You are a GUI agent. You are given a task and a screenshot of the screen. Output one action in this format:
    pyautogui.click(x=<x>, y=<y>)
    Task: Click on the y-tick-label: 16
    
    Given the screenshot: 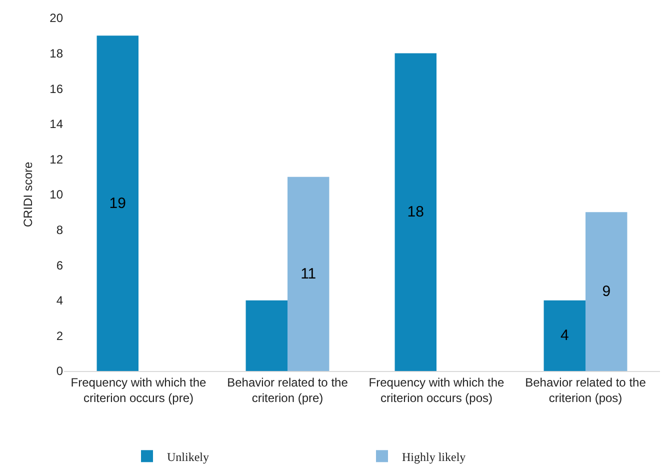 What is the action you would take?
    pyautogui.click(x=57, y=89)
    